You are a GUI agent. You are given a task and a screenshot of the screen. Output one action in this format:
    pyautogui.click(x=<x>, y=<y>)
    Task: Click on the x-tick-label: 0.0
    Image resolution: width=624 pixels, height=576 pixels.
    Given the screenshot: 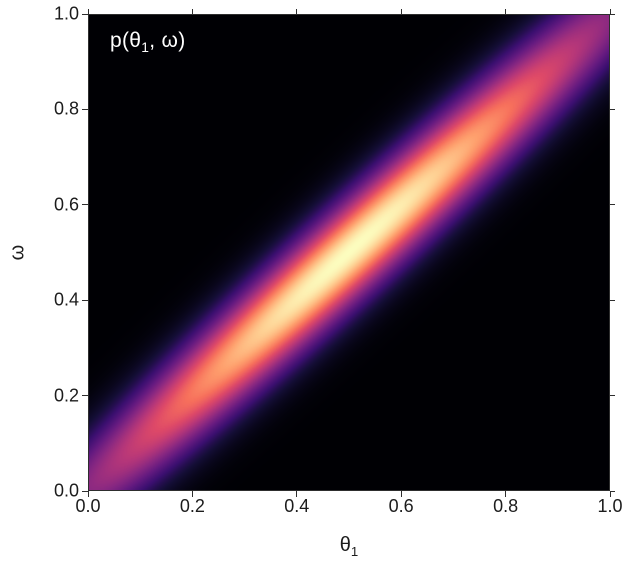 What is the action you would take?
    pyautogui.click(x=88, y=506)
    